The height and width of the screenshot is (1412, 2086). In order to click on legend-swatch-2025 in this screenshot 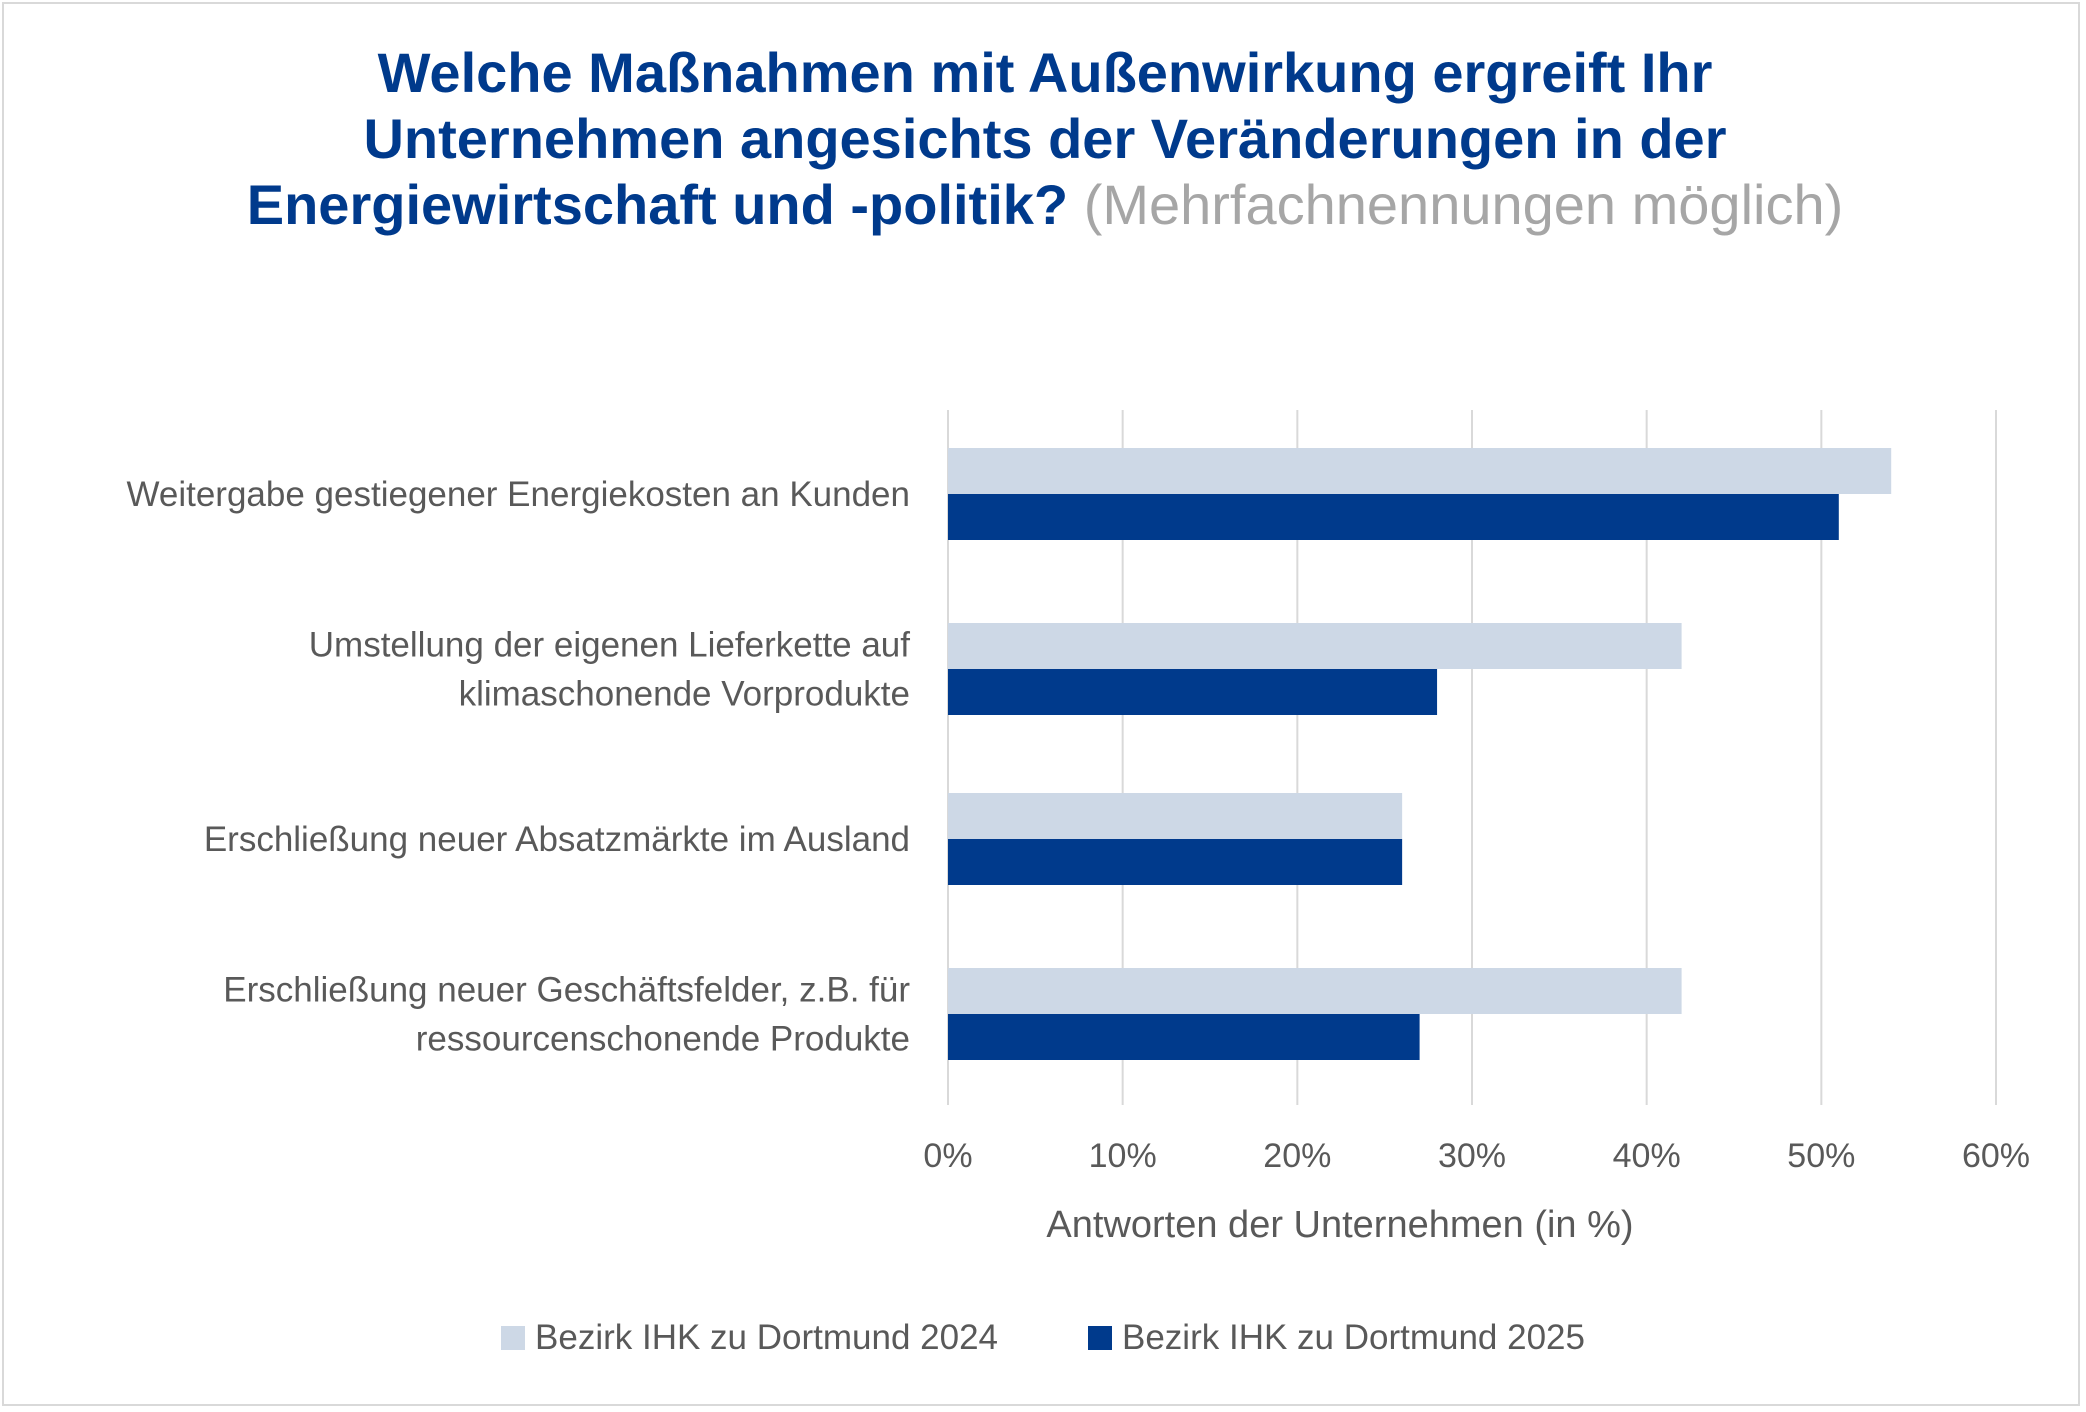, I will do `click(1100, 1338)`.